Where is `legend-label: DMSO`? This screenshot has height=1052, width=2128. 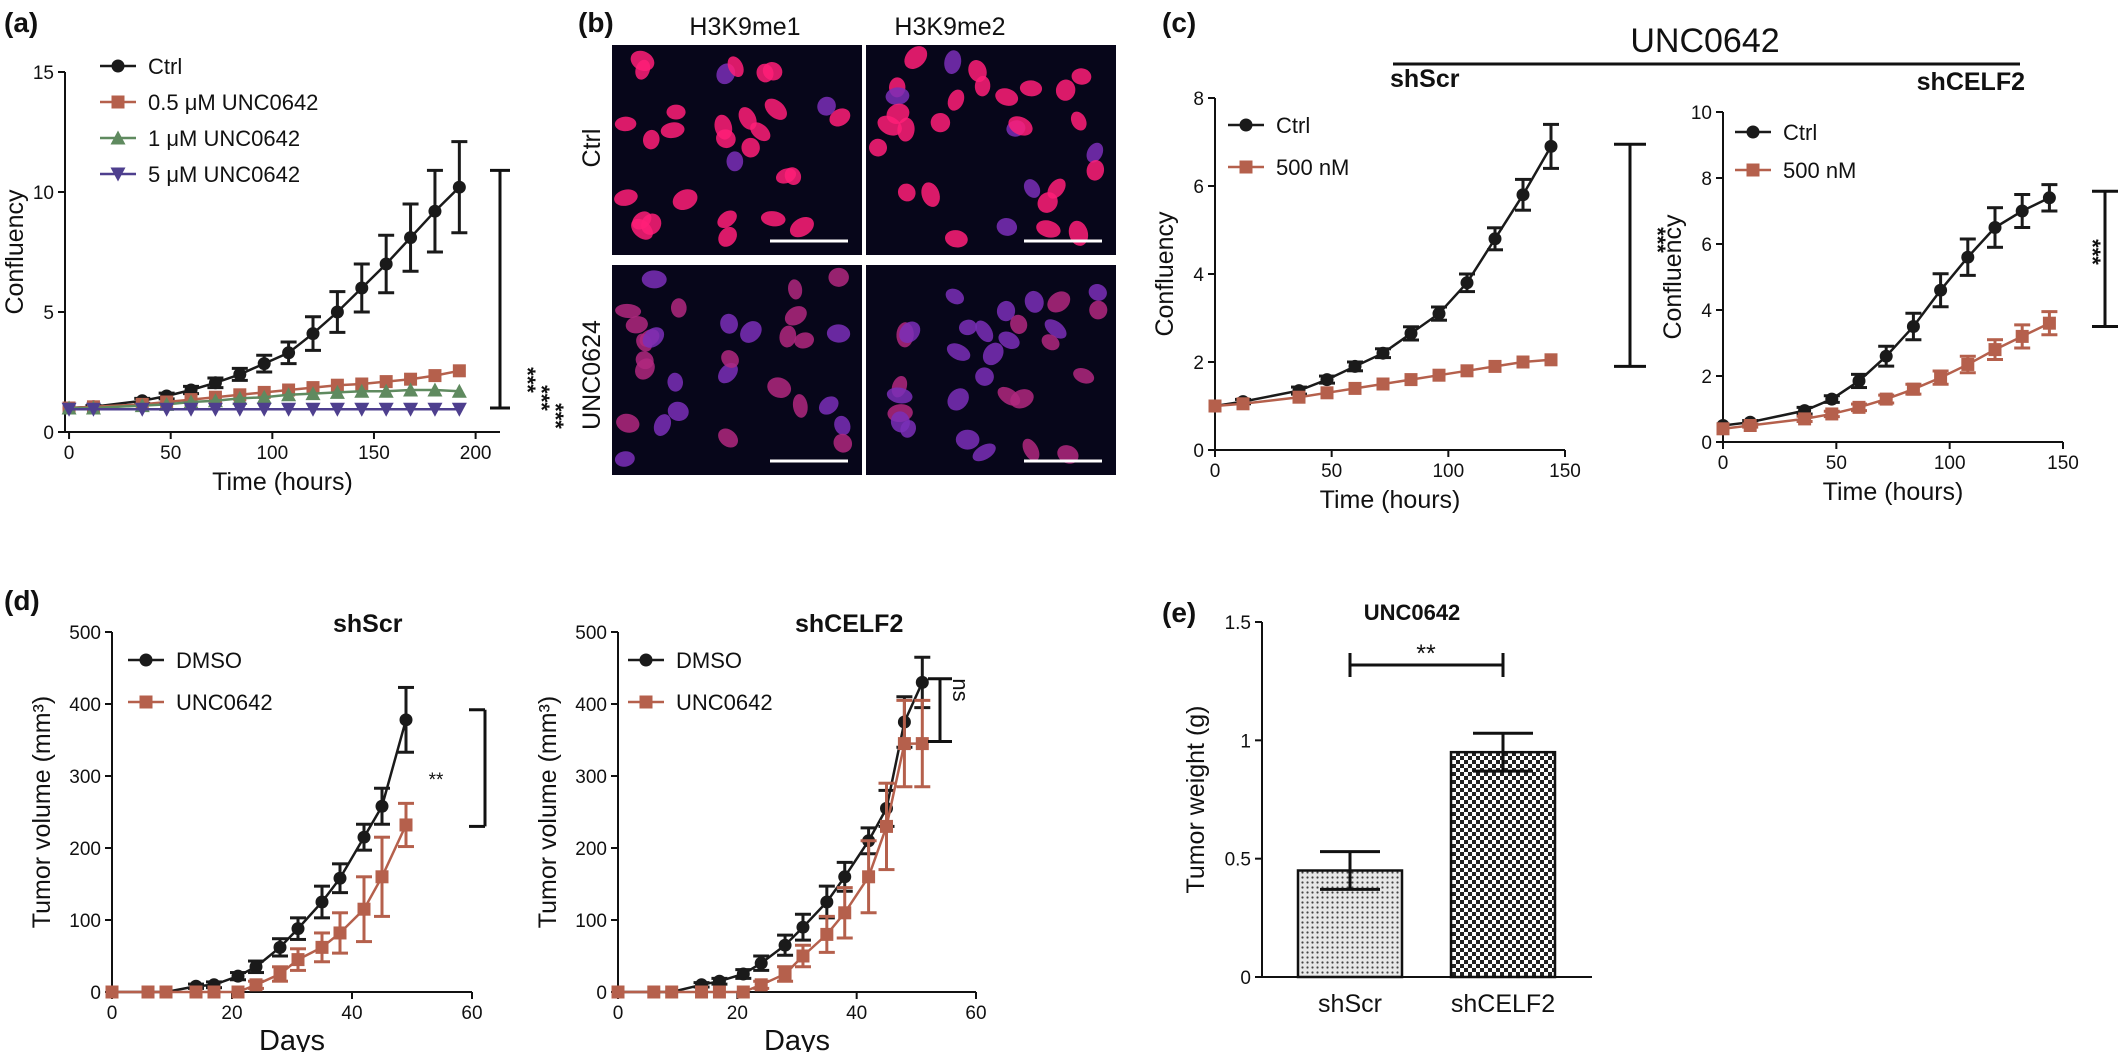 legend-label: DMSO is located at coordinates (709, 660).